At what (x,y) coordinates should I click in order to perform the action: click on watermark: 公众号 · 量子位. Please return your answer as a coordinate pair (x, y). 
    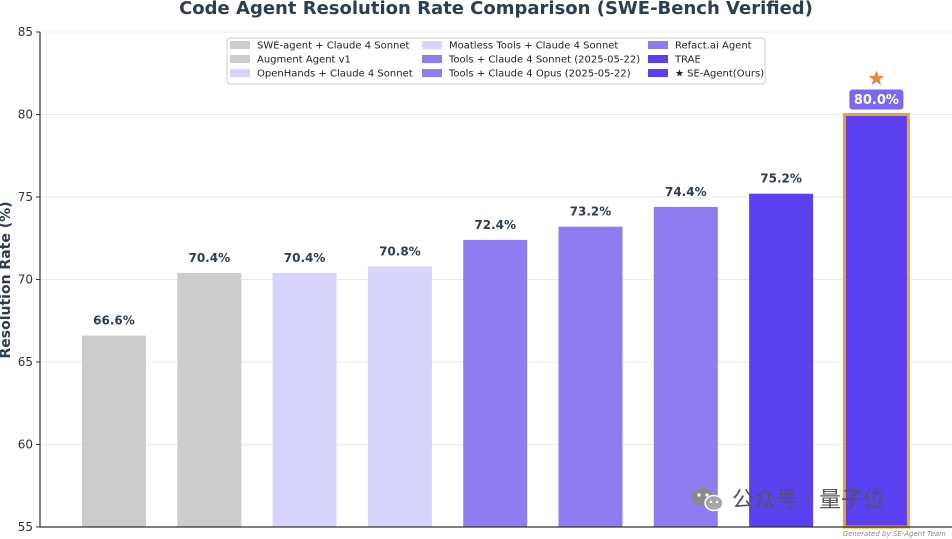
    Looking at the image, I should click on (788, 500).